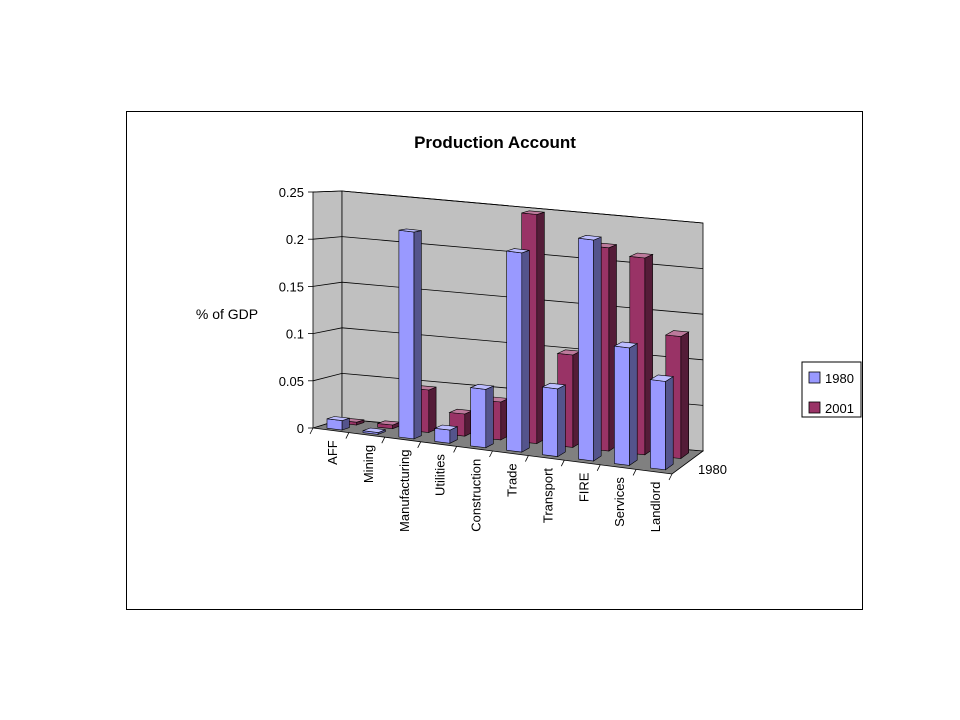 Image resolution: width=960 pixels, height=720 pixels. What do you see at coordinates (839, 408) in the screenshot?
I see `legend-label: 2001` at bounding box center [839, 408].